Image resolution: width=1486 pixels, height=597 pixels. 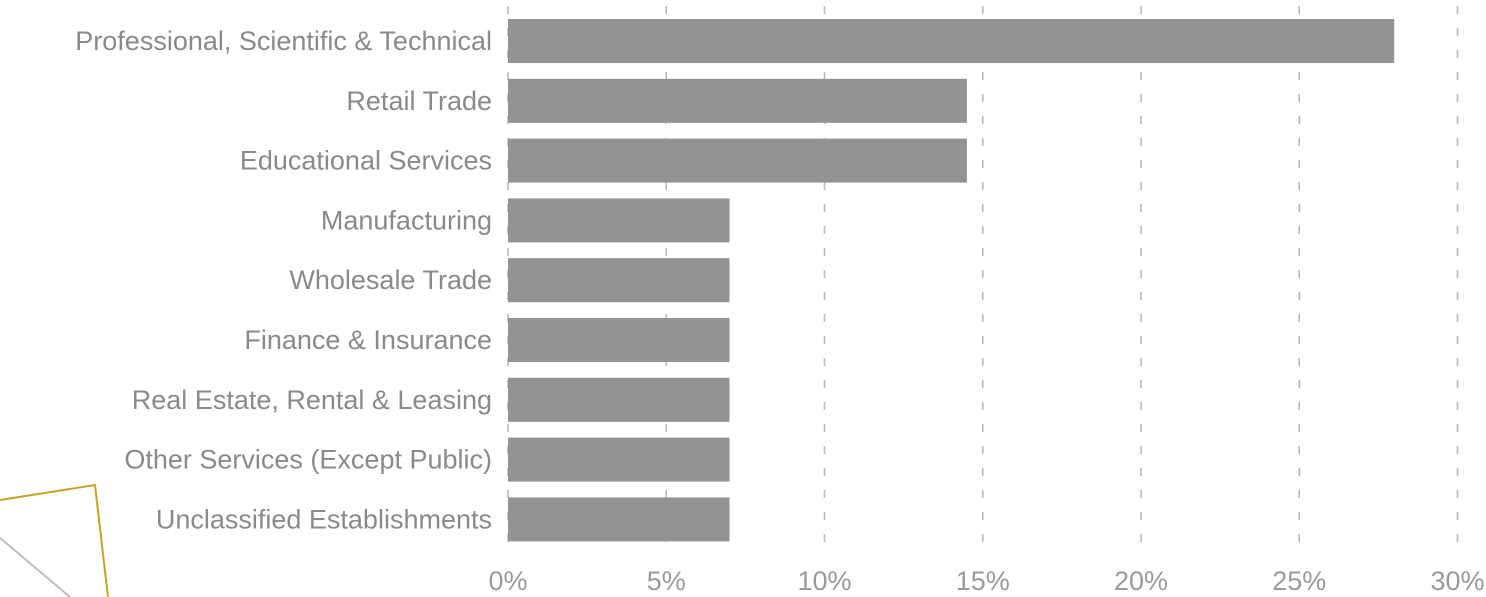 What do you see at coordinates (368, 340) in the screenshot?
I see `category-label: Finance & Insurance` at bounding box center [368, 340].